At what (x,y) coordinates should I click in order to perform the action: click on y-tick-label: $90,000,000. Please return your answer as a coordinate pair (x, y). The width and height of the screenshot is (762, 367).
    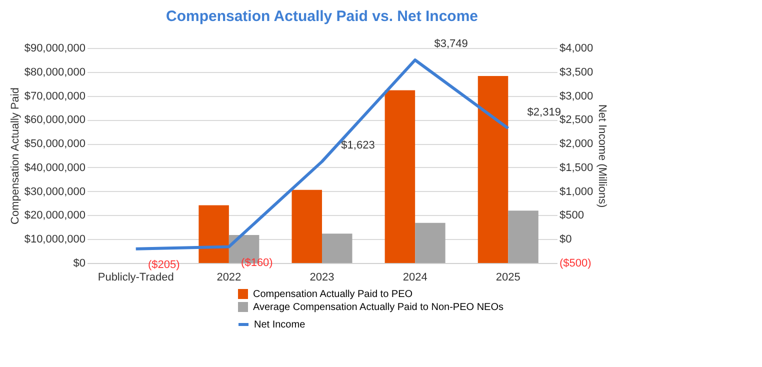
    Looking at the image, I should click on (55, 48).